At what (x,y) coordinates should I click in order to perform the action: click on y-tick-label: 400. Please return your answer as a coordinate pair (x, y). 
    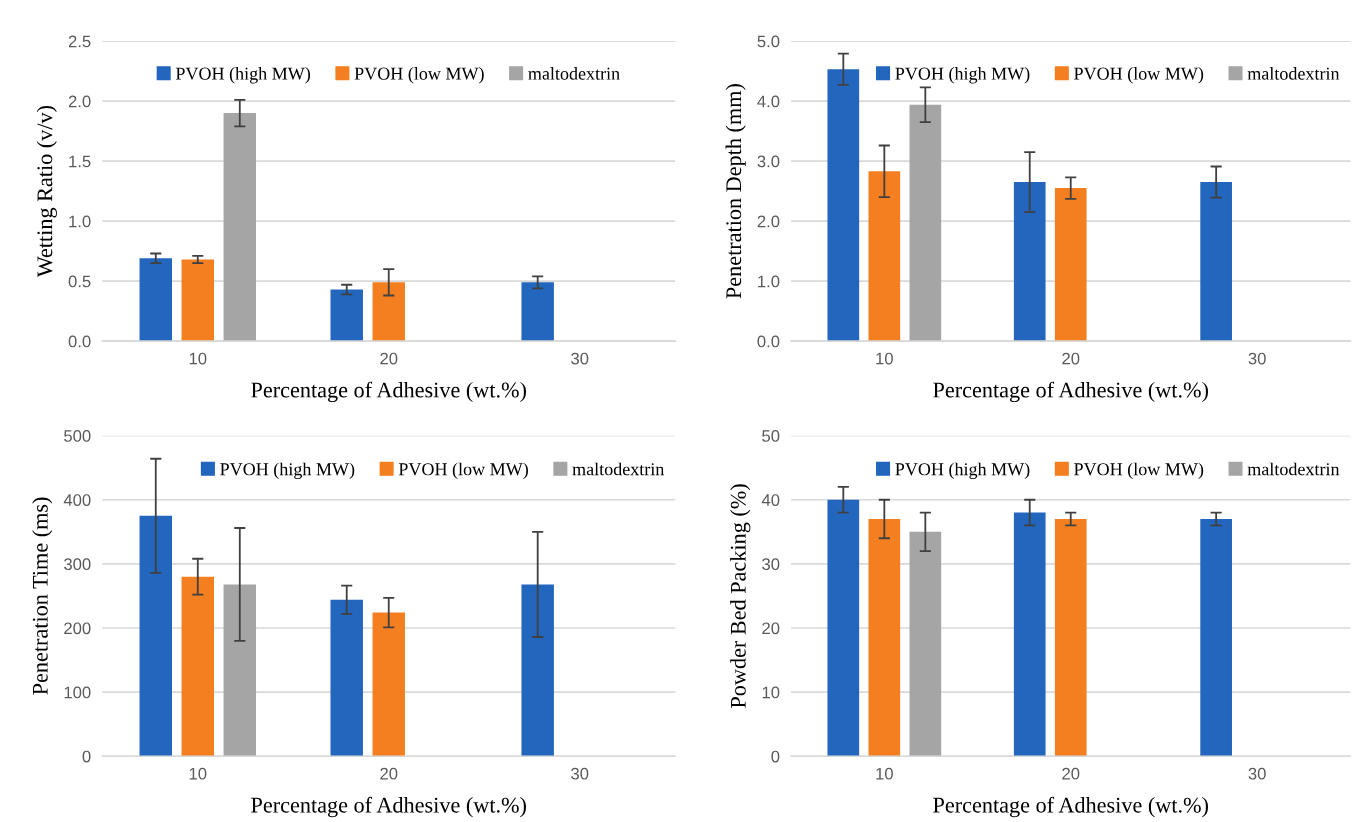
    Looking at the image, I should click on (77, 500).